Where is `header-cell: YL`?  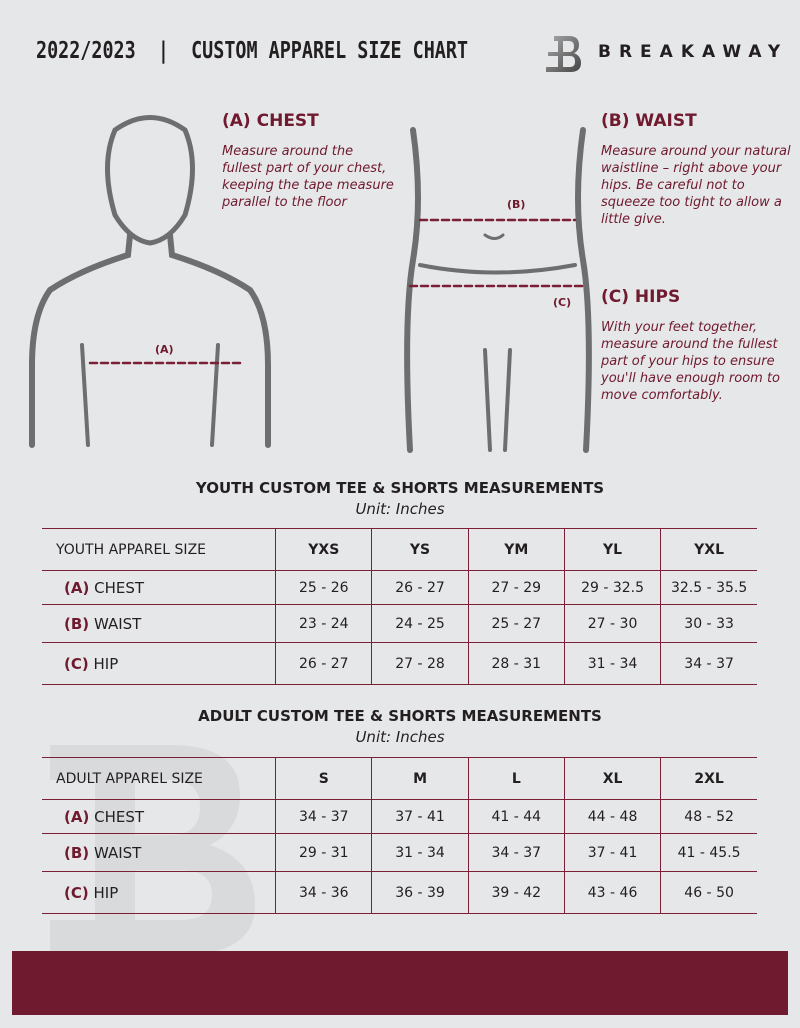
header-cell: YL is located at coordinates (612, 549).